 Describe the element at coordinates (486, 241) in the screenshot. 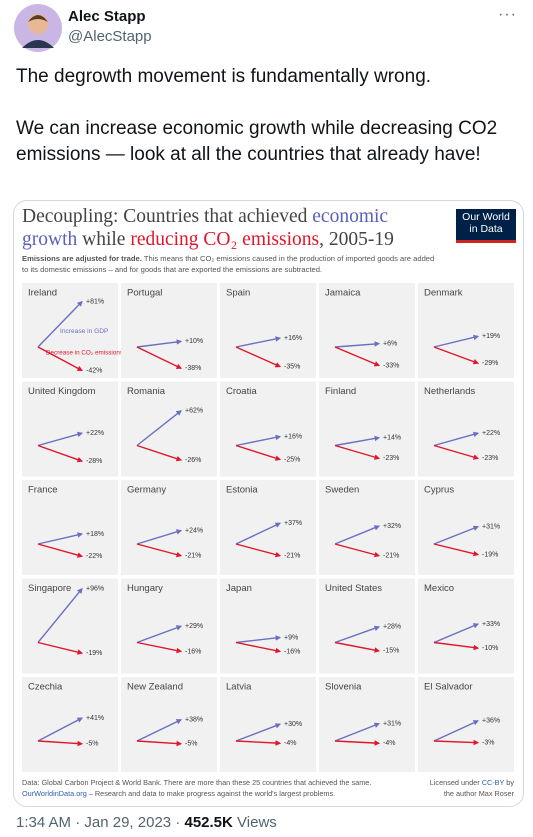

I see `logo-bar` at that location.